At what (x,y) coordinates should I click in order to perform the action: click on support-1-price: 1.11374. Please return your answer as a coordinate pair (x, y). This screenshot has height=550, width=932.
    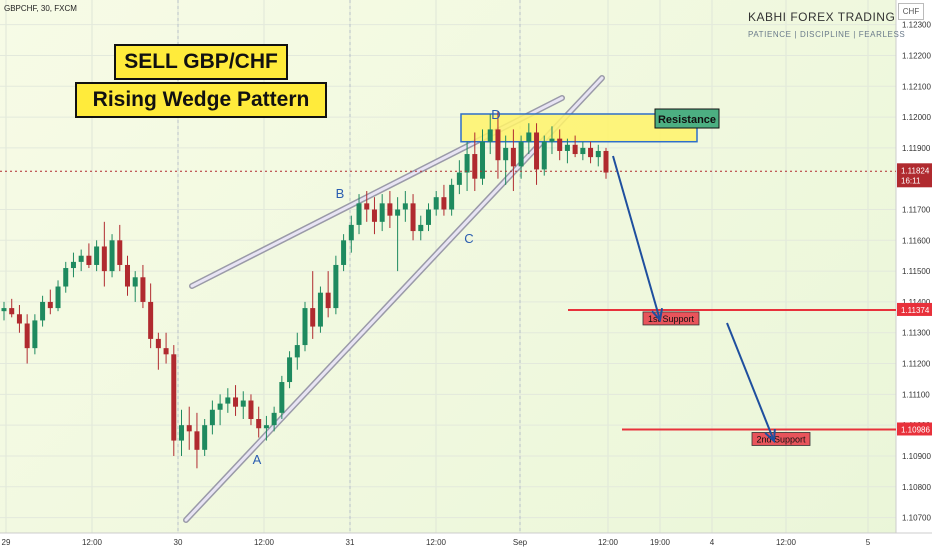
    Looking at the image, I should click on (915, 310).